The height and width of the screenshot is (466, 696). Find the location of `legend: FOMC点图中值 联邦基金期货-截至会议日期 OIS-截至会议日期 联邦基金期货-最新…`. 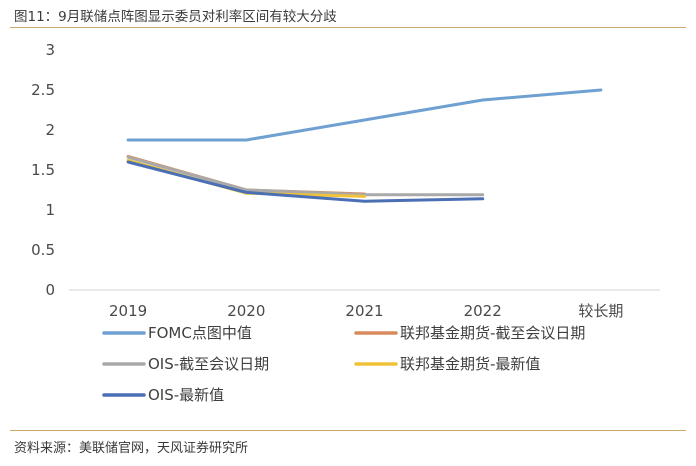

legend: FOMC点图中值 联邦基金期货-截至会议日期 OIS-截至会议日期 联邦基金期货-最新… is located at coordinates (343, 364).